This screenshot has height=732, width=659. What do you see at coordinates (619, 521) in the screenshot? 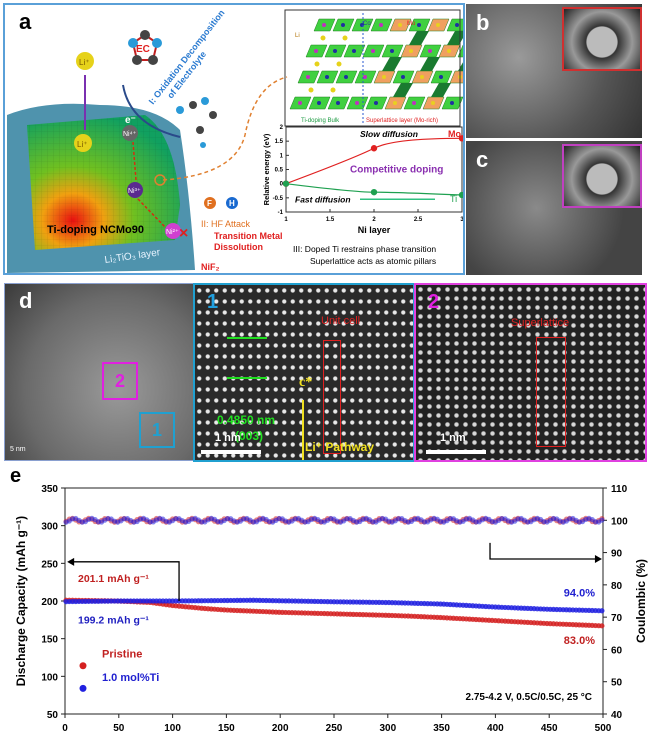
I see `y2-tick-label: 100` at bounding box center [619, 521].